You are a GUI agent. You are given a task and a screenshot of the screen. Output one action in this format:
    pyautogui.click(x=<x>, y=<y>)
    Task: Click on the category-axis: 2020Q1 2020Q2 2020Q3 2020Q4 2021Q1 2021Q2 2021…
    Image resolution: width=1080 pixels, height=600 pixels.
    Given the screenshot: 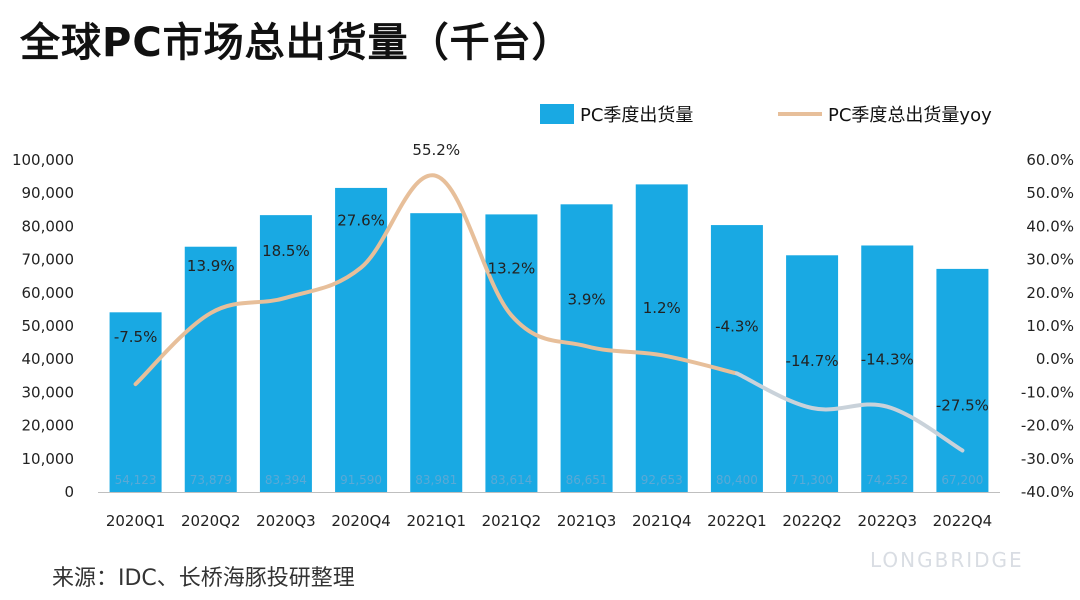 What is the action you would take?
    pyautogui.click(x=549, y=511)
    